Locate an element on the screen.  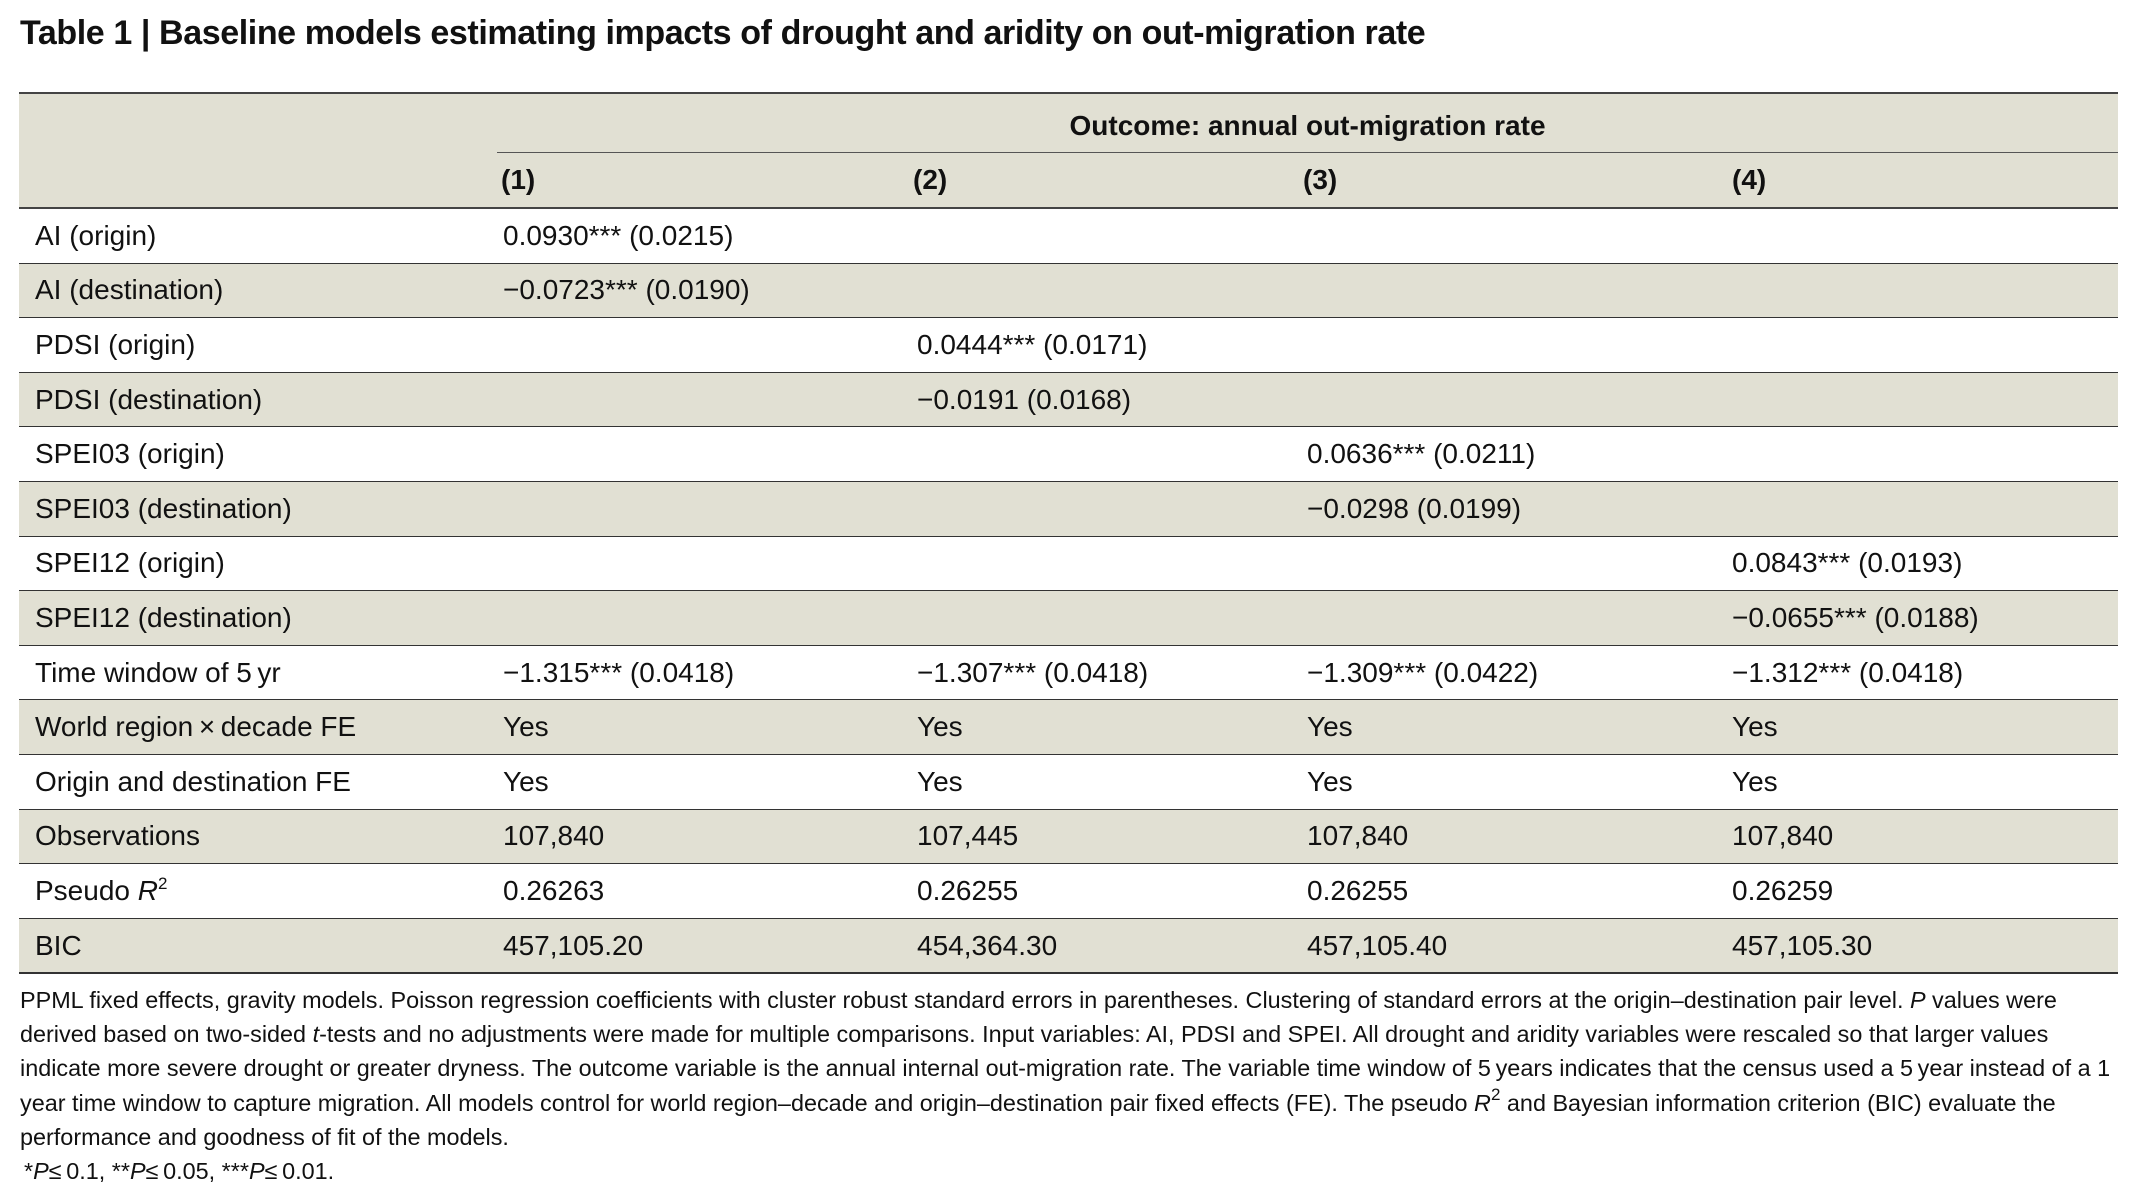
table-row: SPEI12 (destination) −0.0655*** (0.0188) is located at coordinates (1069, 618).